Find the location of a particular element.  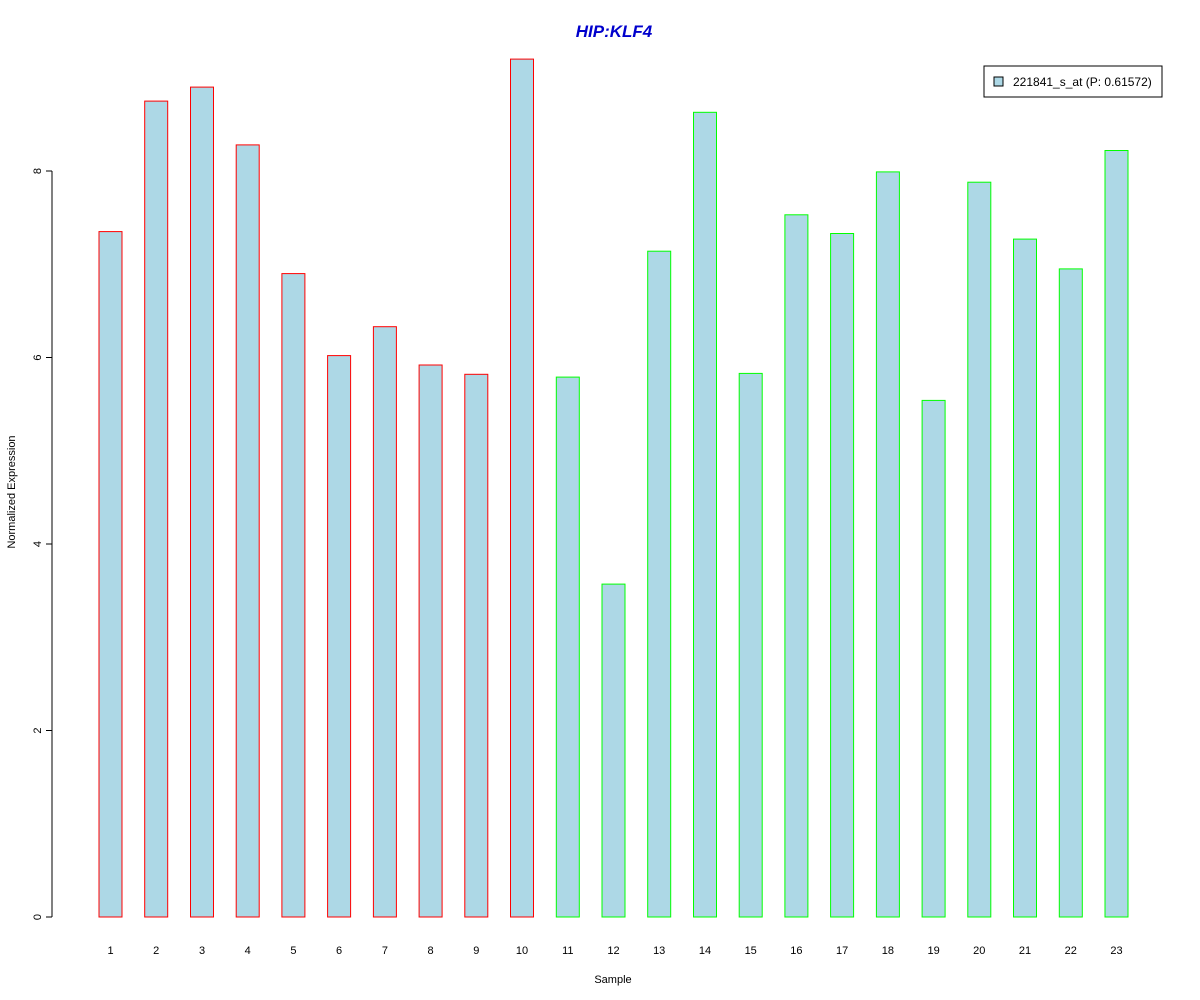

legend: 221841_s_at (P: 0.61572) is located at coordinates (1073, 81).